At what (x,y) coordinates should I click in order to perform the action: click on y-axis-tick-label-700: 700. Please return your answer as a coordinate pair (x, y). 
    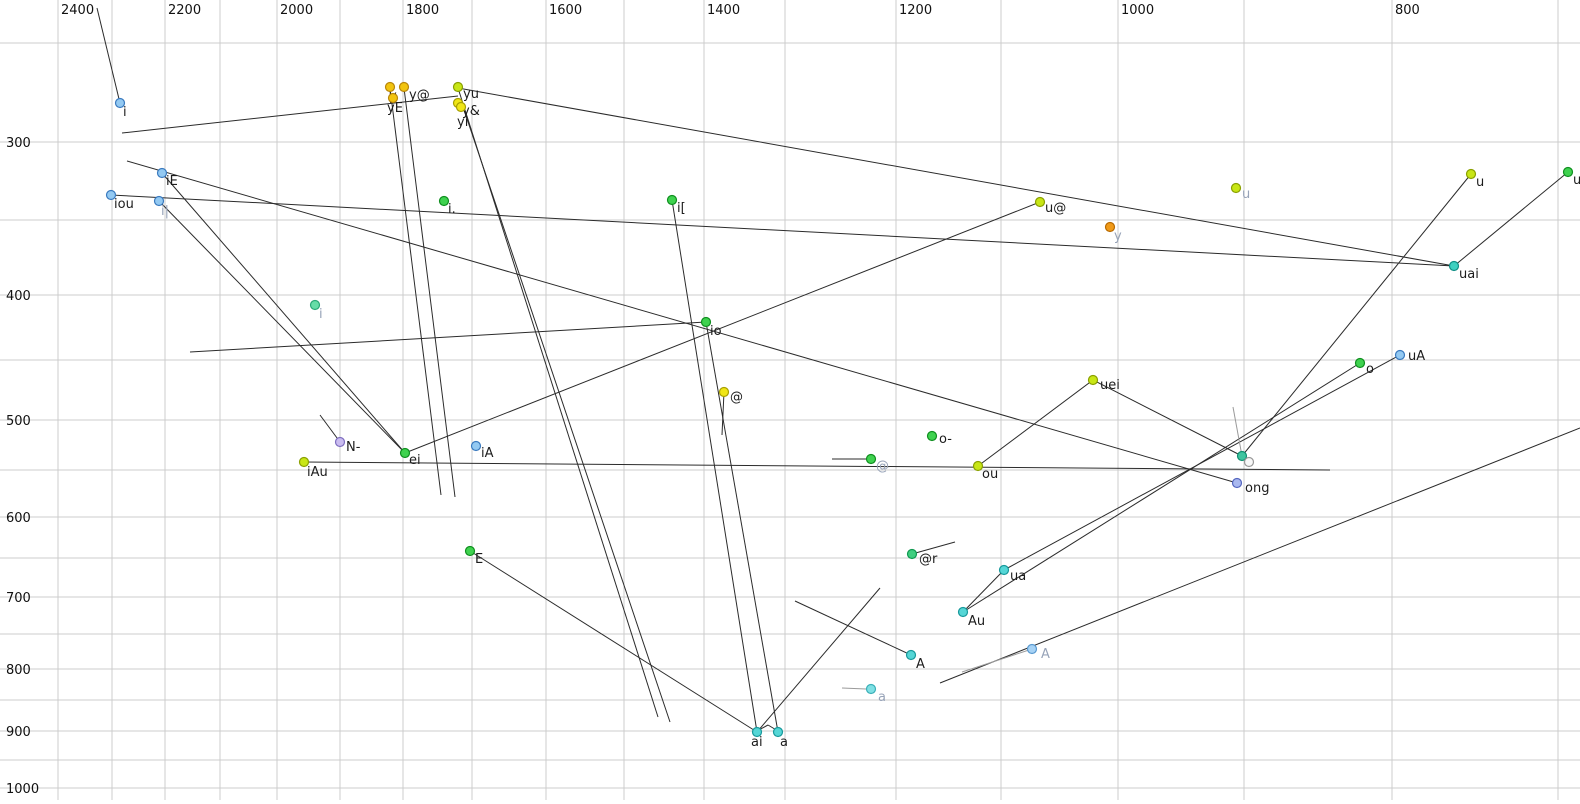
    Looking at the image, I should click on (18, 598).